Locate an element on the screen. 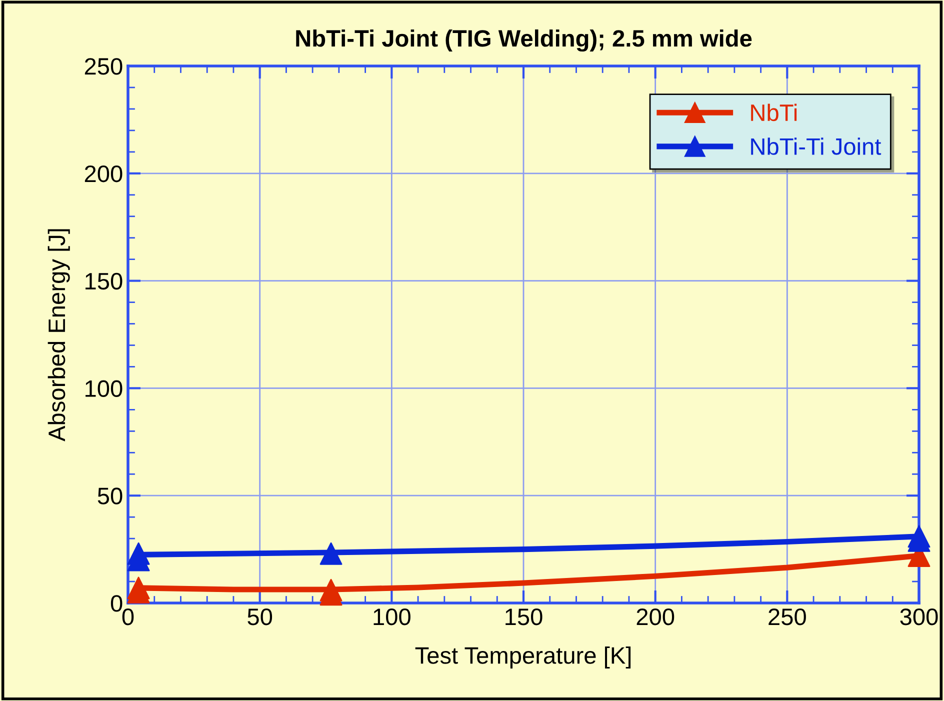  x-axis-title: Test Temperature [K] is located at coordinates (523, 657).